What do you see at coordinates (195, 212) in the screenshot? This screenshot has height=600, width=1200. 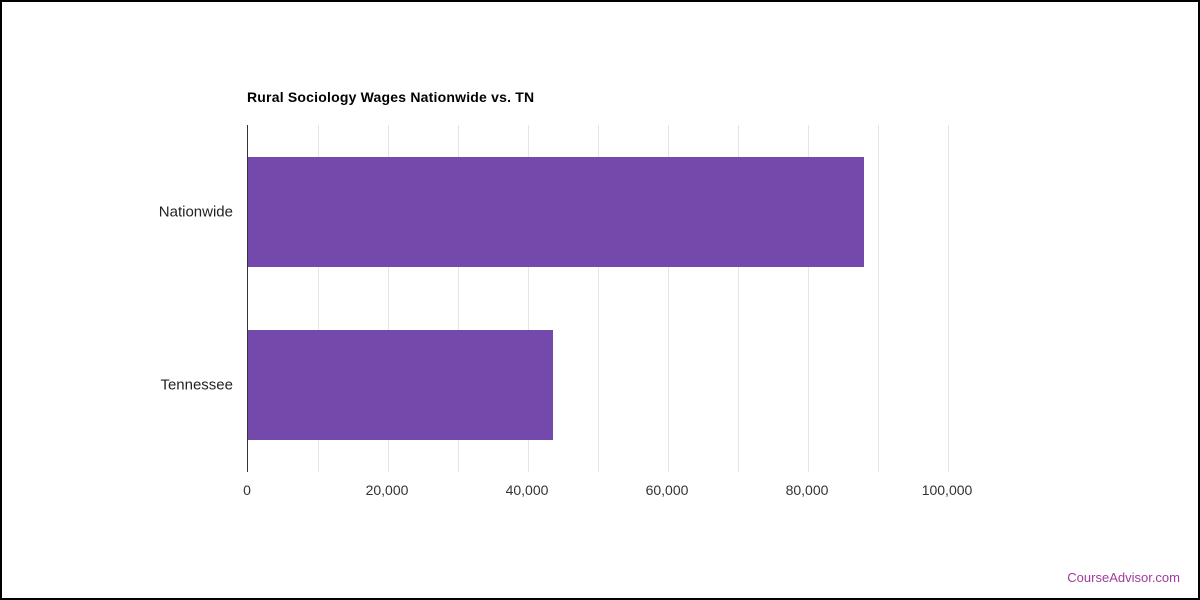 I see `y-category-label: Nationwide` at bounding box center [195, 212].